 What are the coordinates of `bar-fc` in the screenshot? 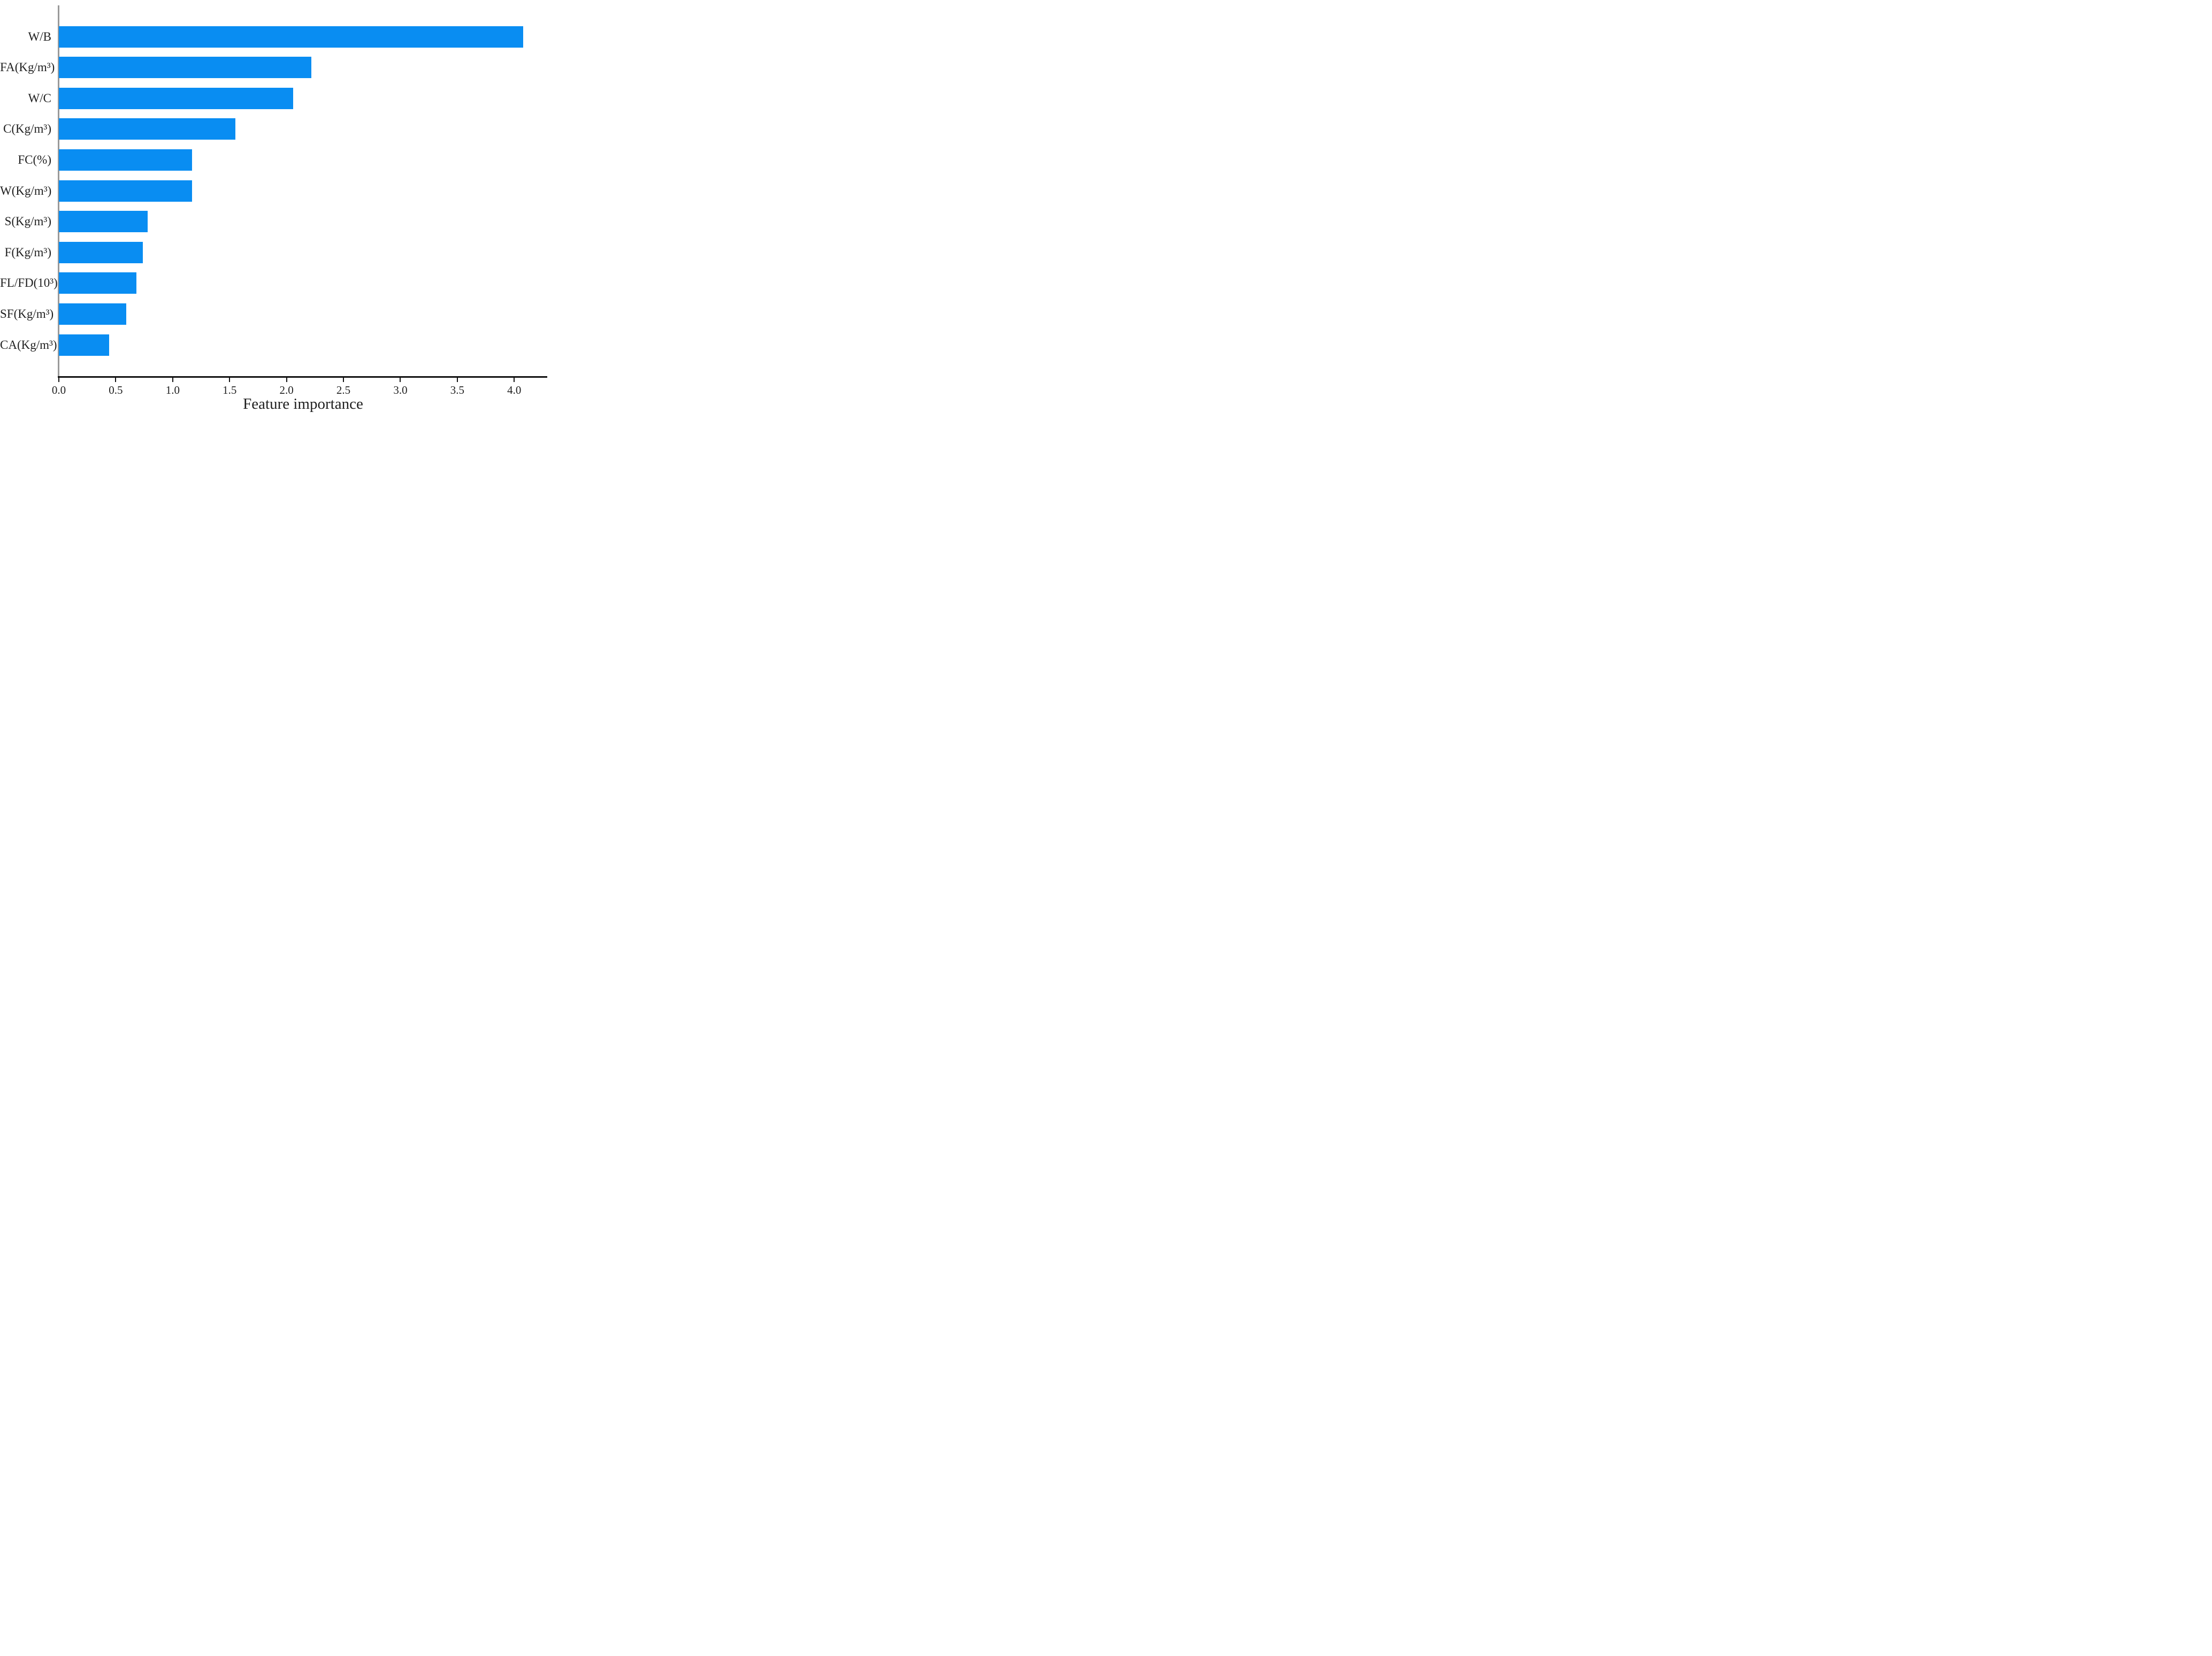 It's located at (126, 160).